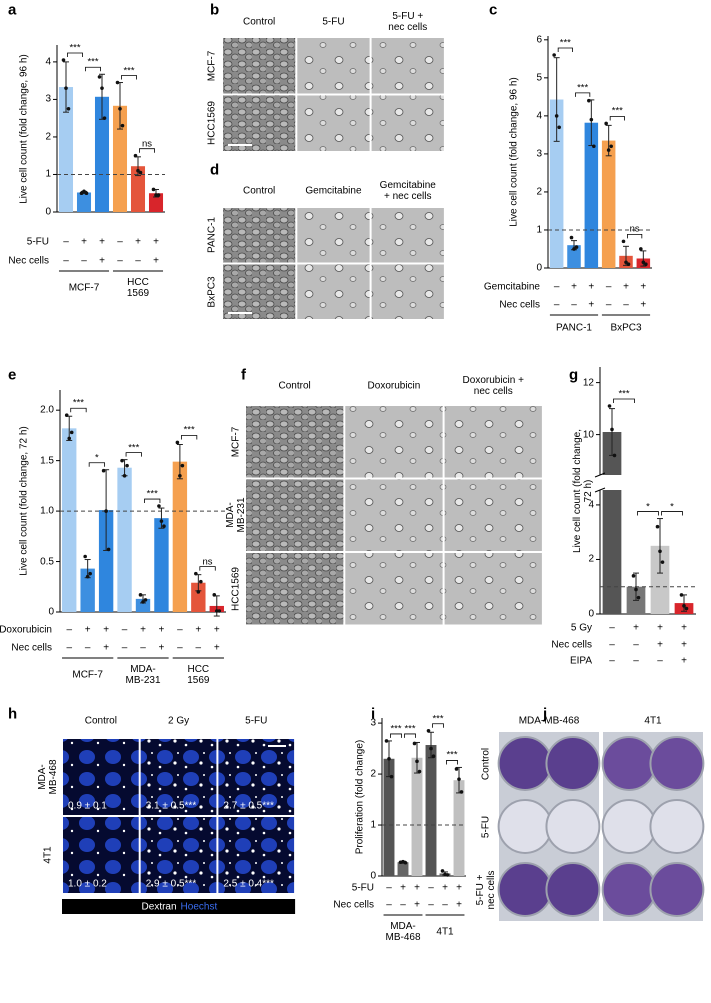  Describe the element at coordinates (47, 562) in the screenshot. I see `y-tick-label: 0.5` at that location.